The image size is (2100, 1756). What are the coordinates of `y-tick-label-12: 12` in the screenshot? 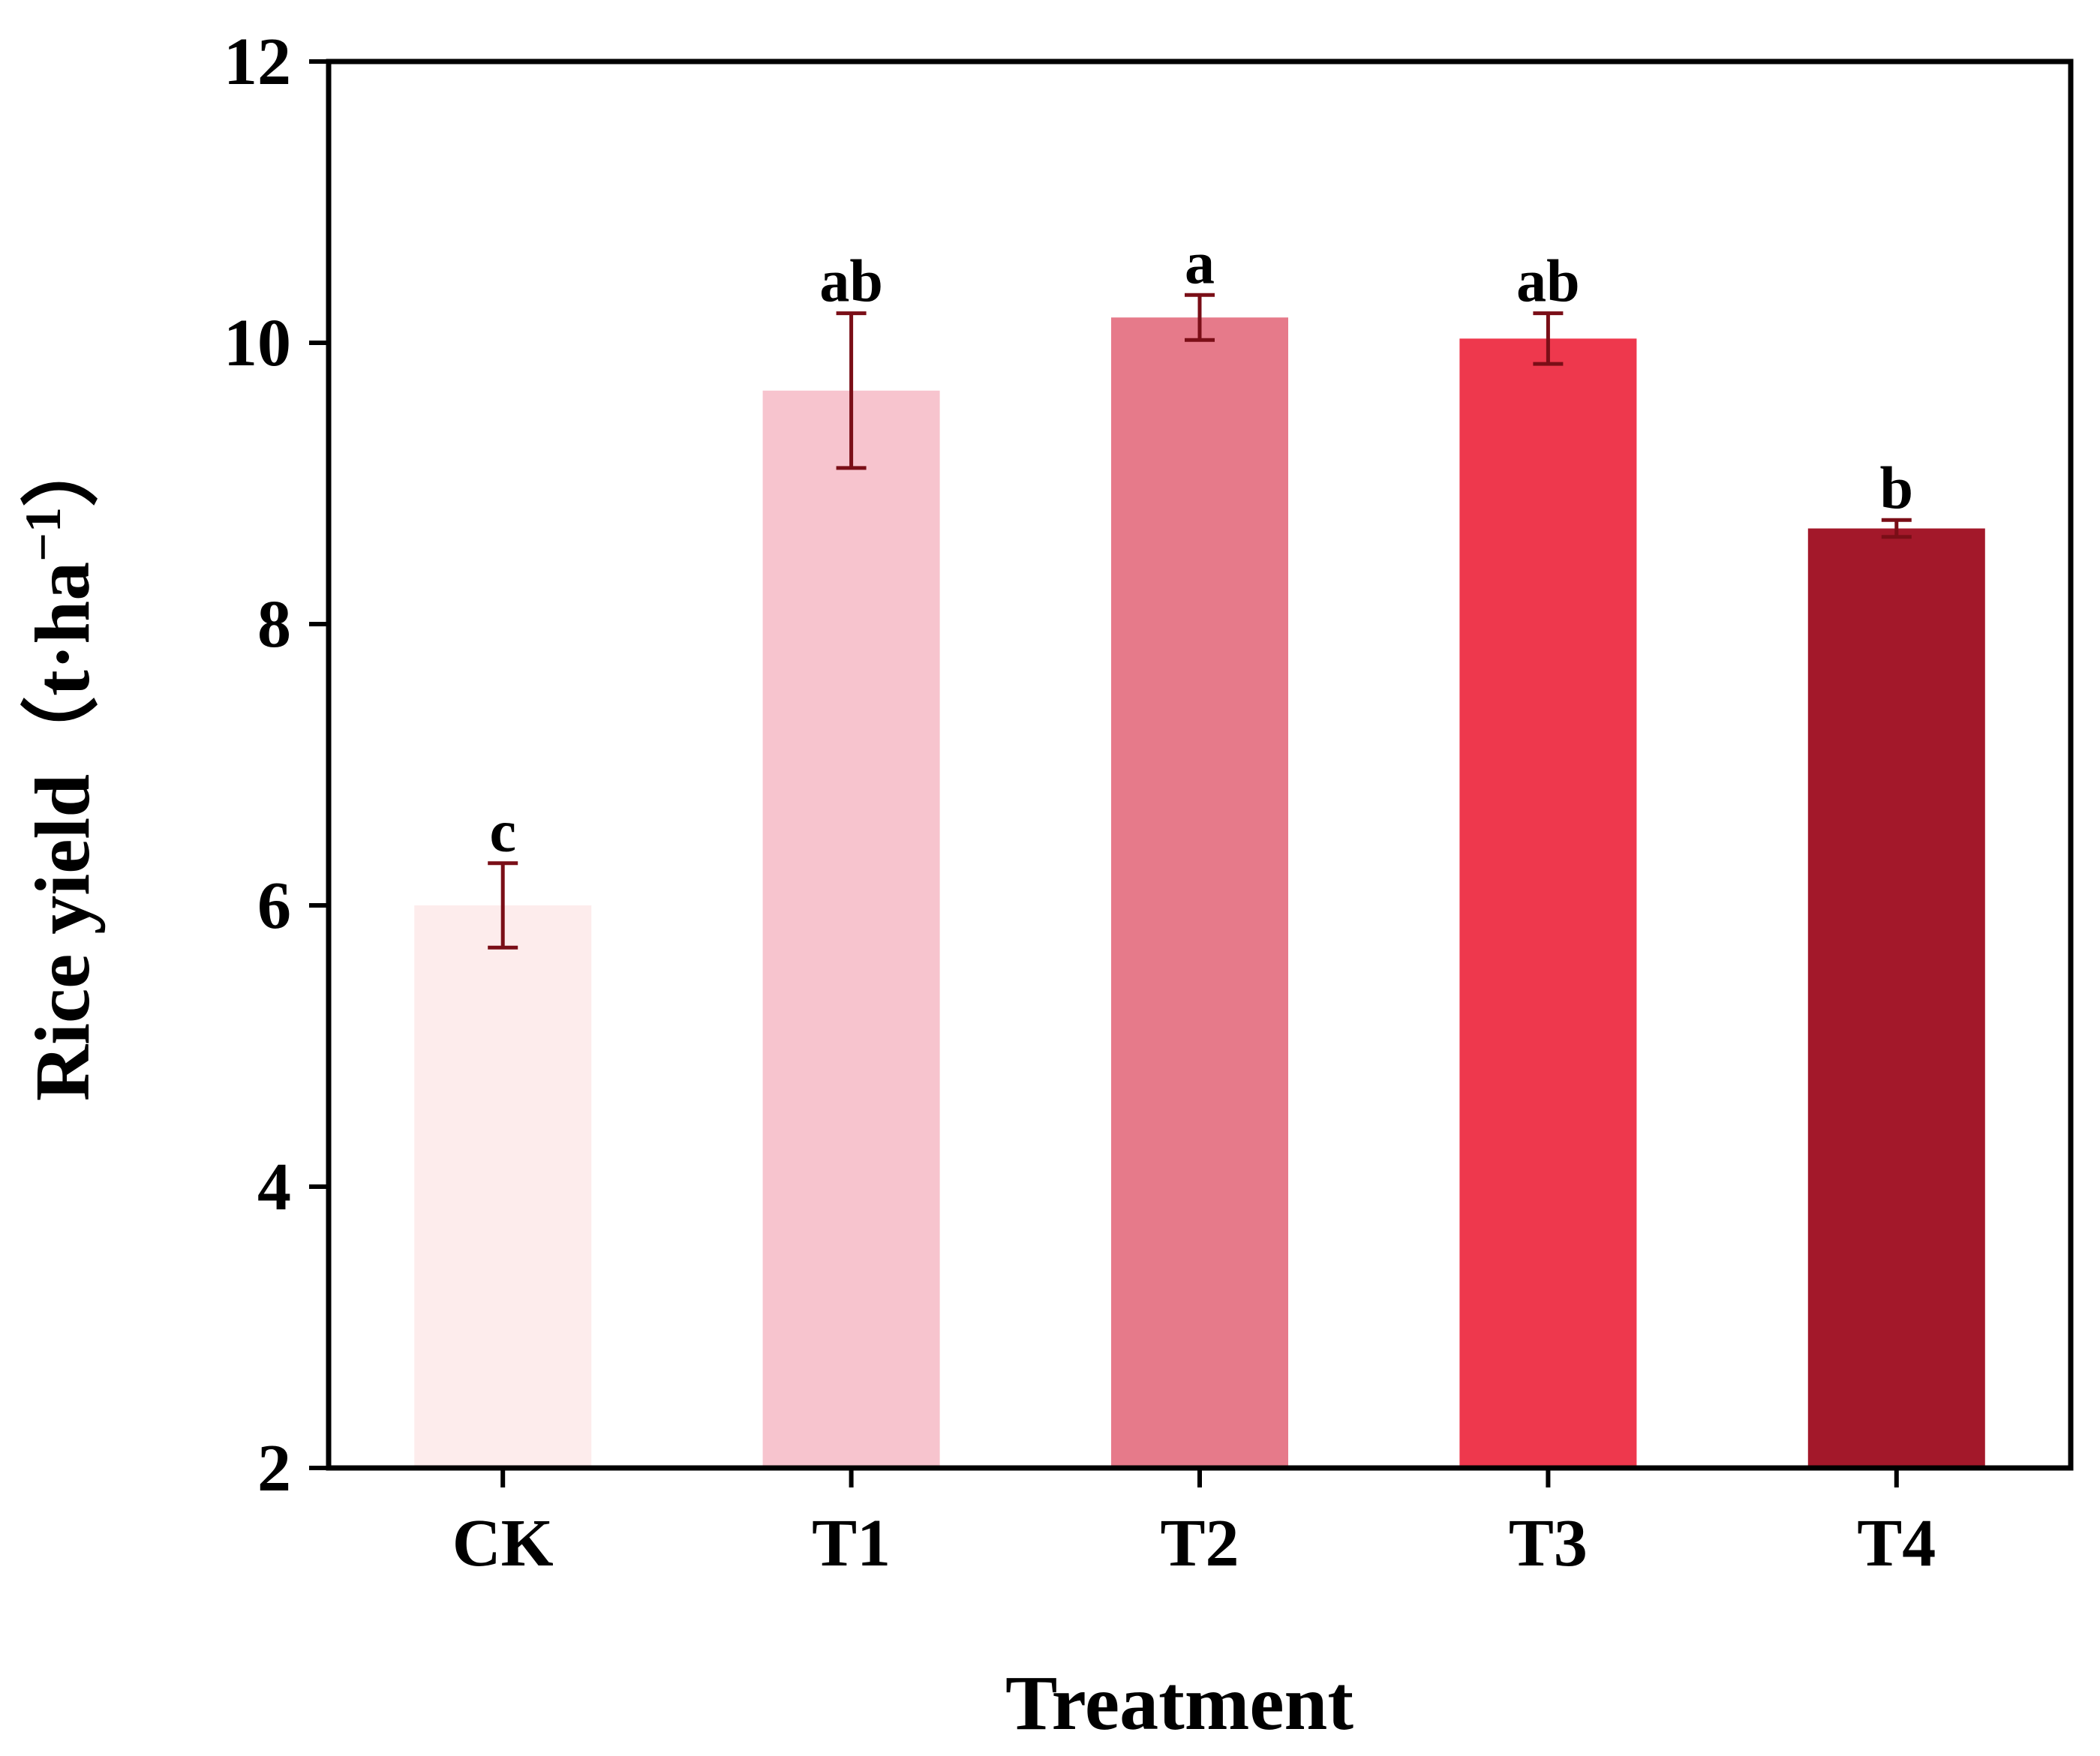 It's located at (257, 62).